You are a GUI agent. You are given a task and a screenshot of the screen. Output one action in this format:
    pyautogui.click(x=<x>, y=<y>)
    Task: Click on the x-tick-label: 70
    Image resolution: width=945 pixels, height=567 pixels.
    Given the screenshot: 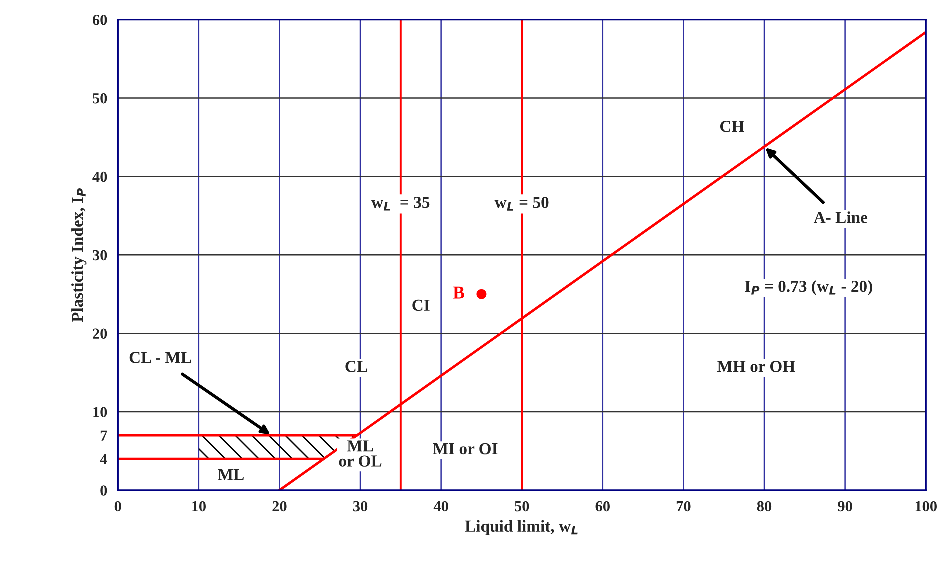 What is the action you would take?
    pyautogui.click(x=683, y=506)
    